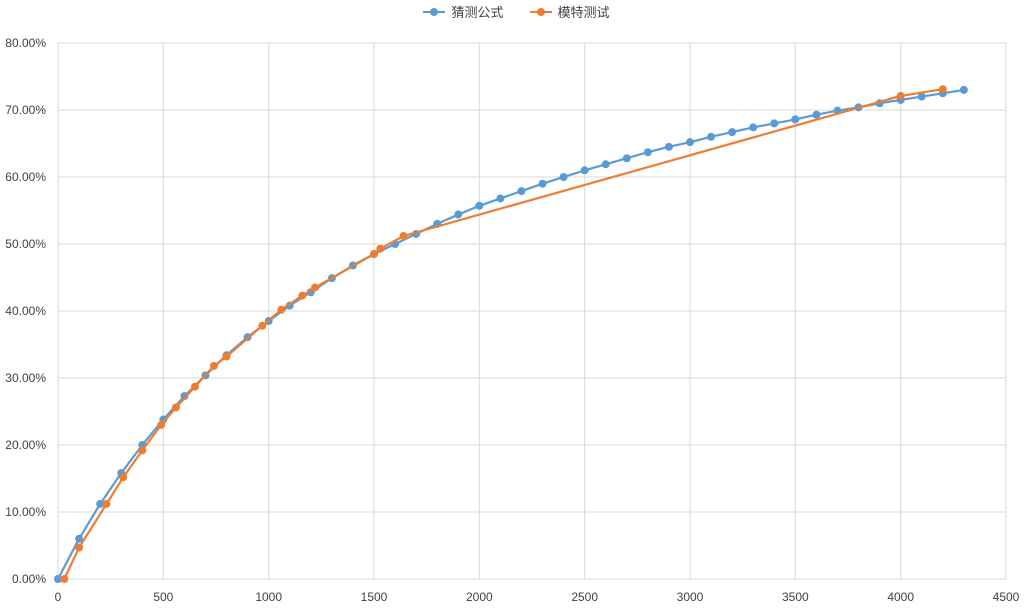  What do you see at coordinates (900, 597) in the screenshot?
I see `x-tick-label: 4000` at bounding box center [900, 597].